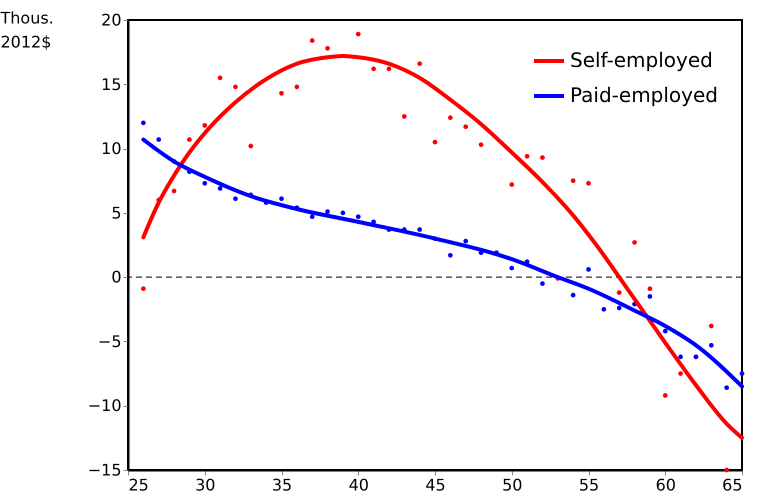  I want to click on y-axis-title: Thous. 2012$, so click(27, 30).